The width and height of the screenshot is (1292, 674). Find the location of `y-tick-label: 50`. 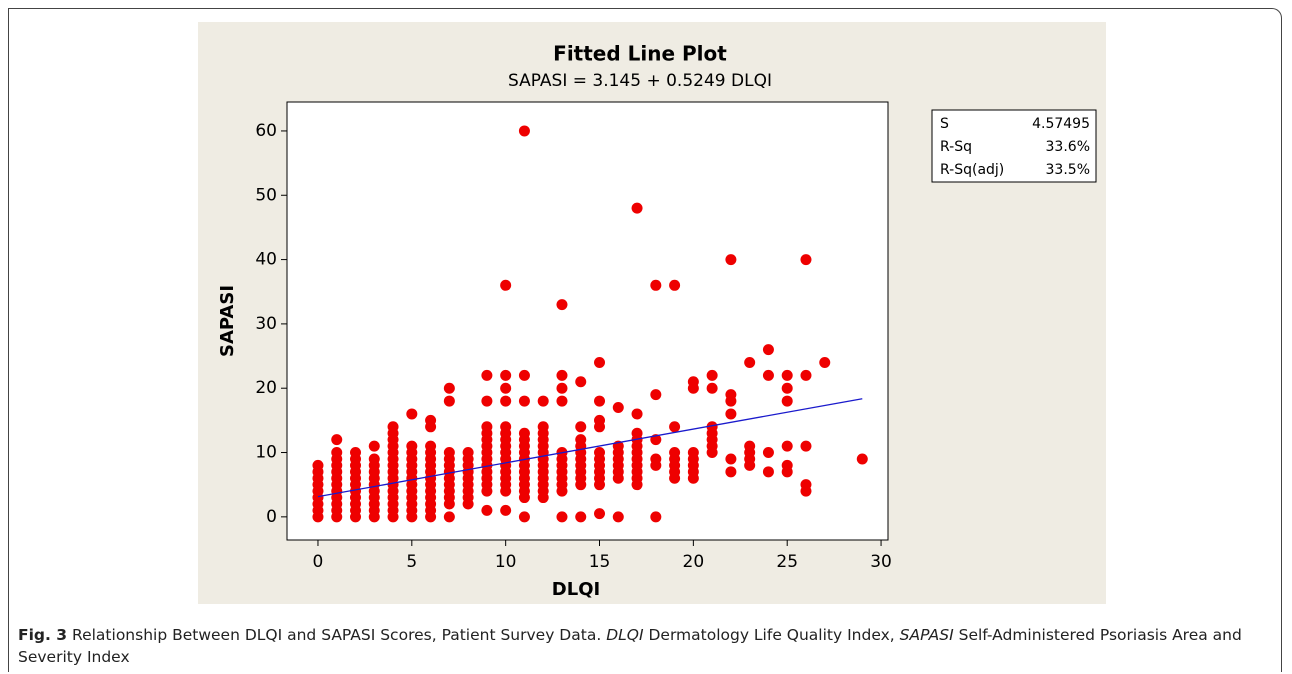

y-tick-label: 50 is located at coordinates (266, 195).